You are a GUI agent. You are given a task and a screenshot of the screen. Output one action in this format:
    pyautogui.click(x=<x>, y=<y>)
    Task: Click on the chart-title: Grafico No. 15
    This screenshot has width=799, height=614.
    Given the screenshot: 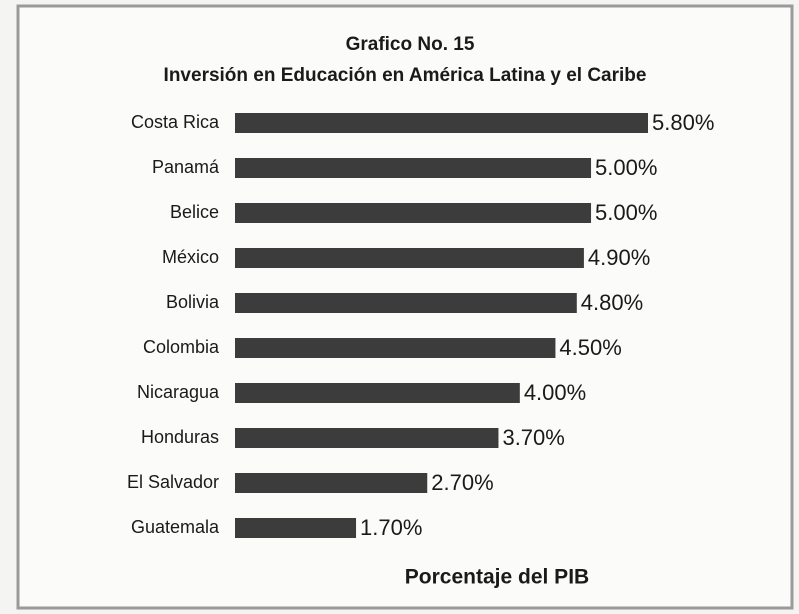 What is the action you would take?
    pyautogui.click(x=410, y=44)
    